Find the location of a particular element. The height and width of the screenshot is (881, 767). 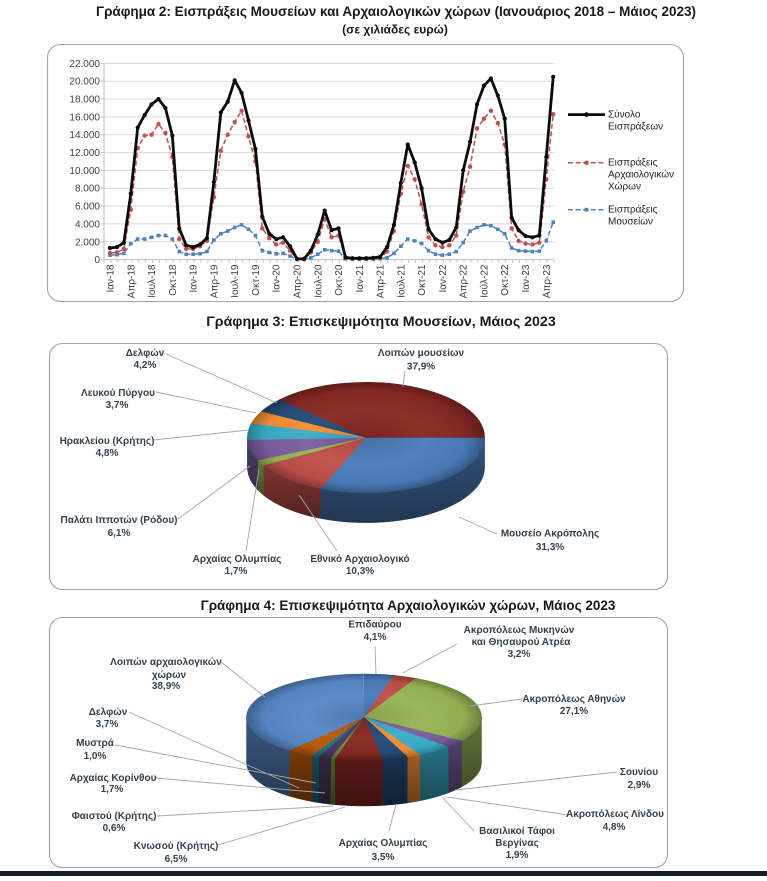

svg-text: Επιδαύρου is located at coordinates (374, 625).